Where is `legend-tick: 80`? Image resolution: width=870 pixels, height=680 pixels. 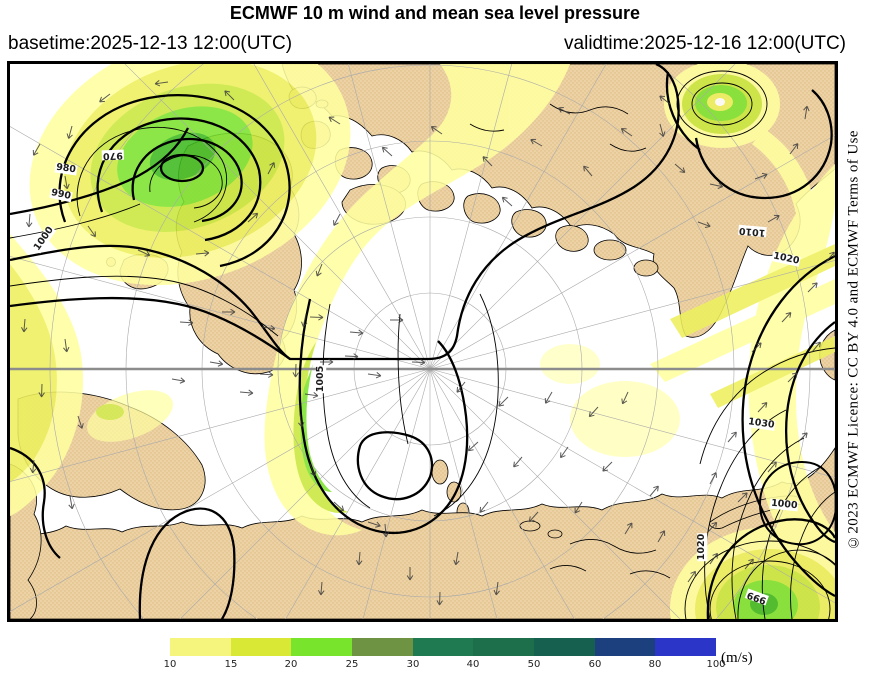 legend-tick: 80 is located at coordinates (655, 664).